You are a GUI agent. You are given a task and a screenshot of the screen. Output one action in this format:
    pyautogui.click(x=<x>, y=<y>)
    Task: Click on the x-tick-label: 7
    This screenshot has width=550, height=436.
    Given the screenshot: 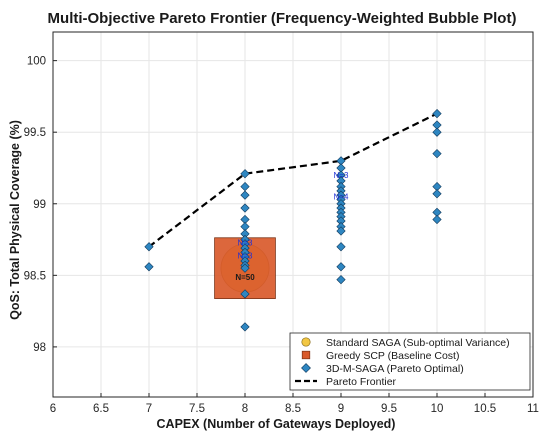 What is the action you would take?
    pyautogui.click(x=149, y=409)
    